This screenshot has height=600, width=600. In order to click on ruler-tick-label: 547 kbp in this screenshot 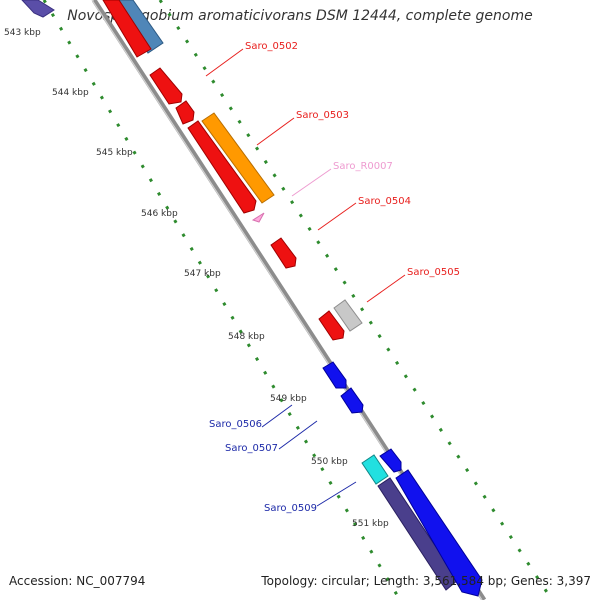, I will do `click(202, 274)`.